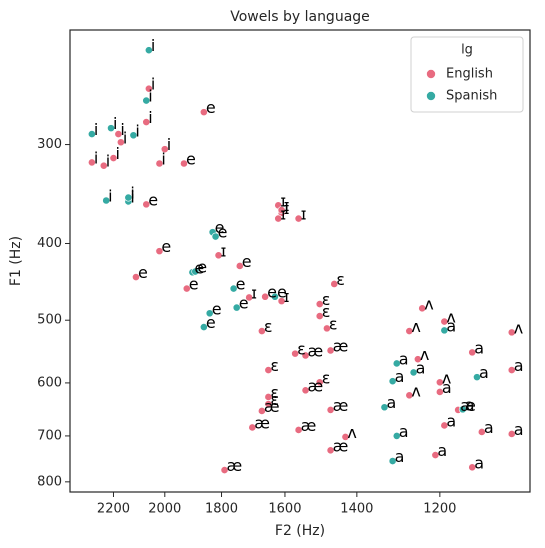 The height and width of the screenshot is (548, 545). I want to click on y-tick-label: 700, so click(49, 435).